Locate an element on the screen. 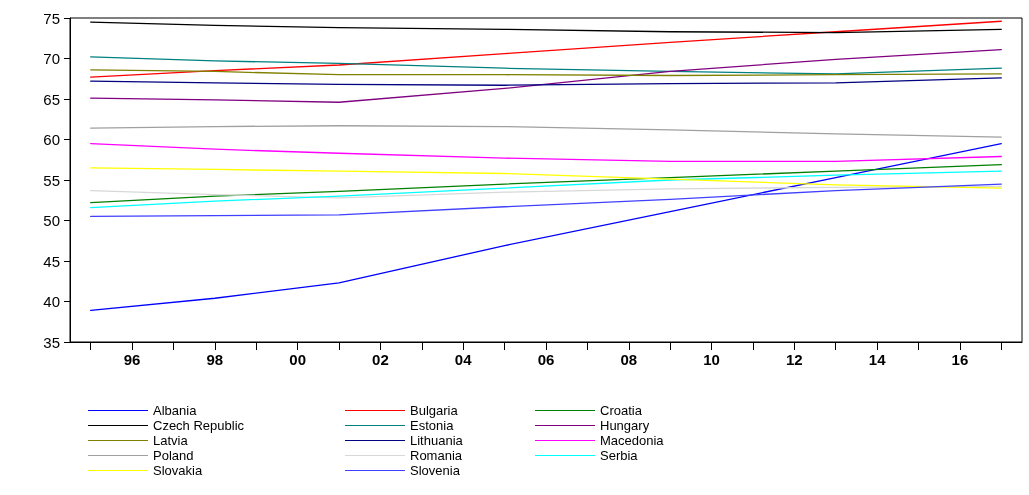  x-tick-label: 04 is located at coordinates (463, 359).